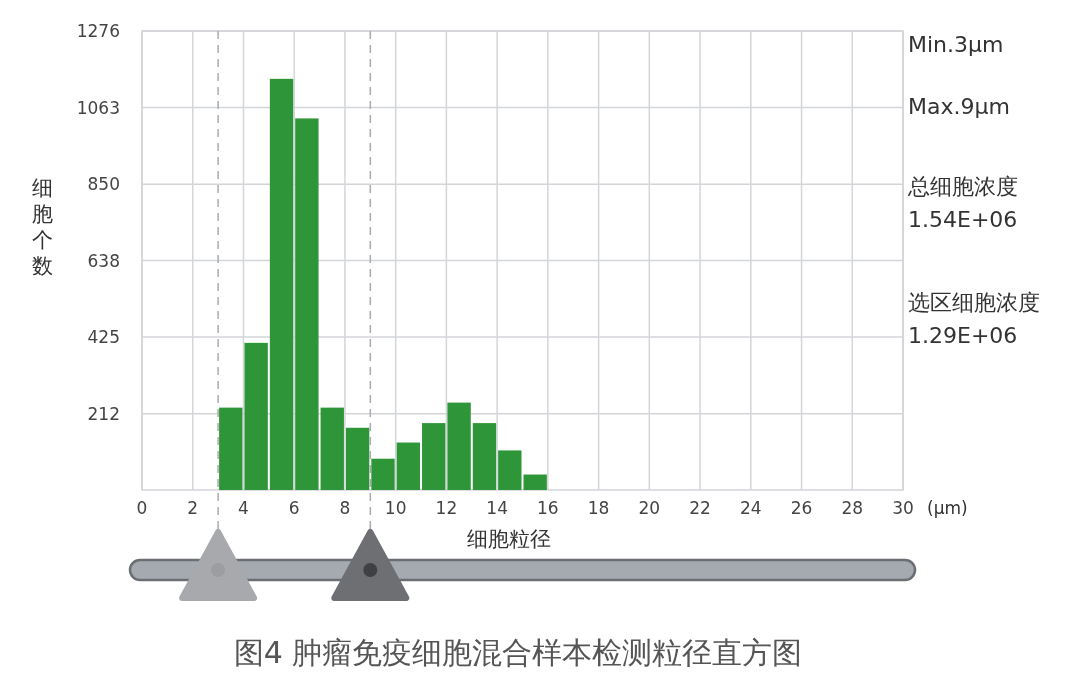  What do you see at coordinates (801, 508) in the screenshot?
I see `x-tick-label: 26` at bounding box center [801, 508].